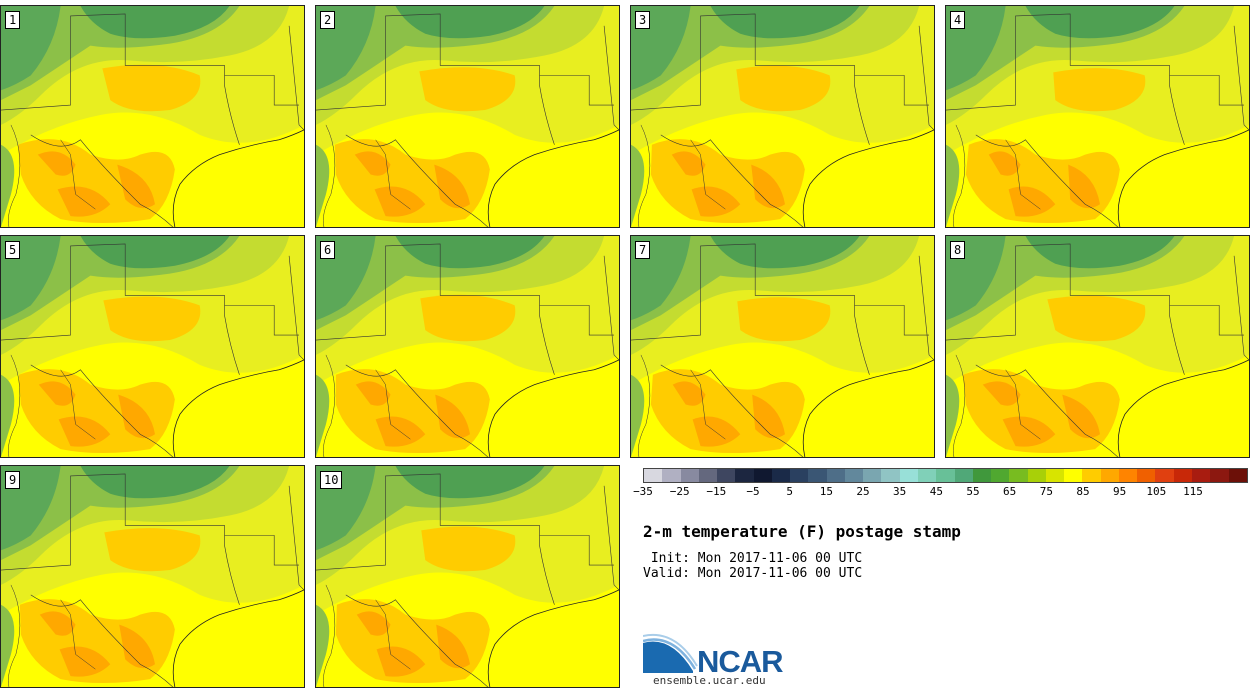  What do you see at coordinates (716, 491) in the screenshot?
I see `colorbar-tick: −15` at bounding box center [716, 491].